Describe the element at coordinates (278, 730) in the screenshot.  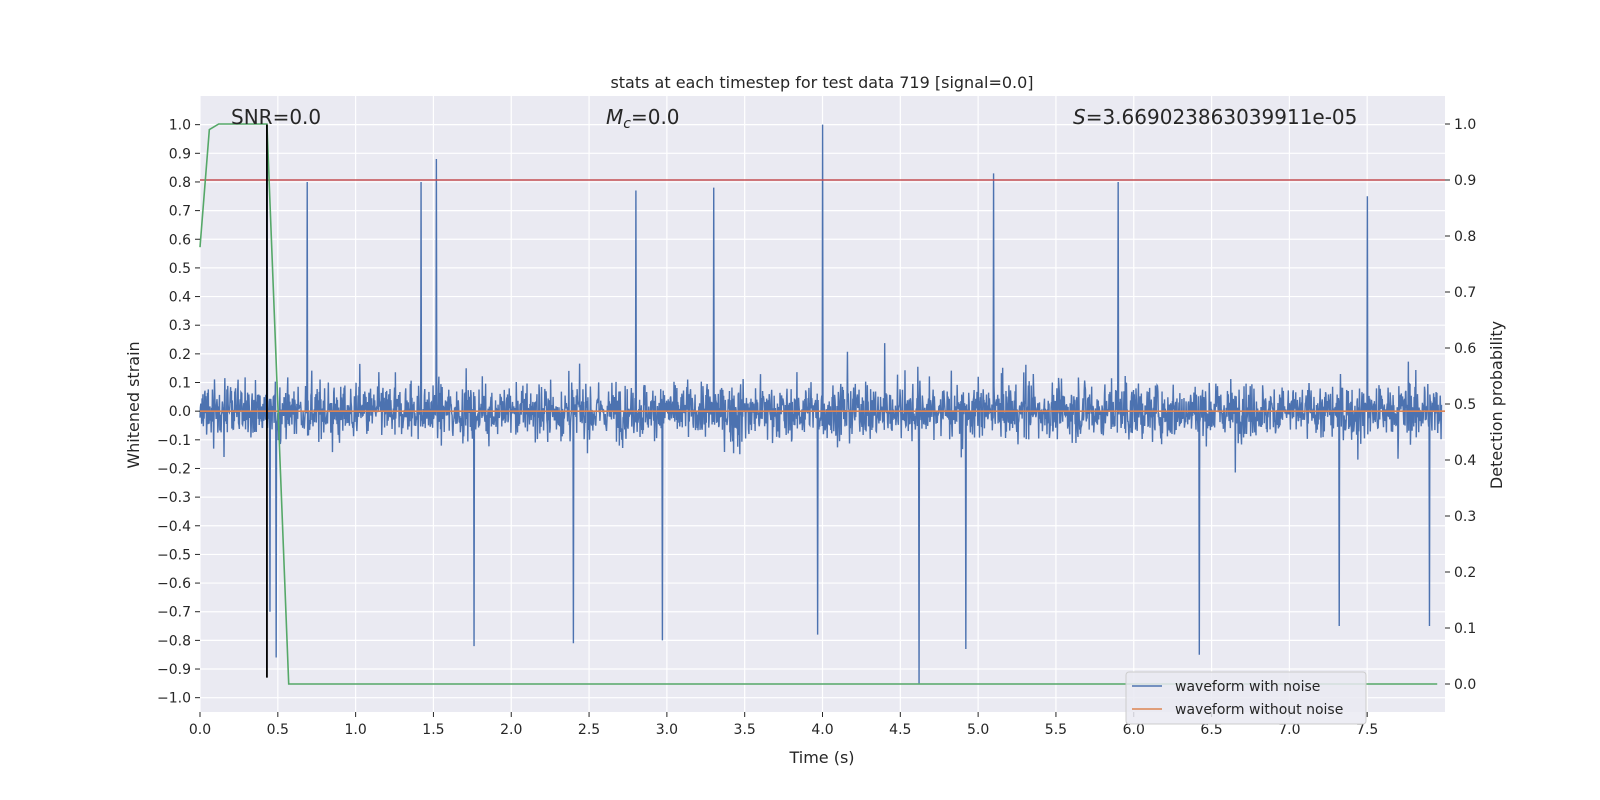
I see `x-tick-label: 0.5` at that location.